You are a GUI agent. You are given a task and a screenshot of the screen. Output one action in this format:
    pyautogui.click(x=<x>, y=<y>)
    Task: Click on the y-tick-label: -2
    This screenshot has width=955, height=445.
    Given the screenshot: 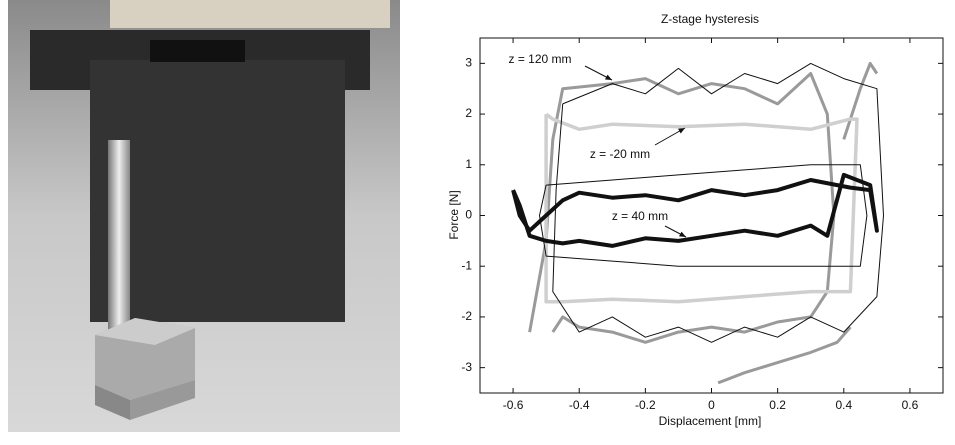 What is the action you would take?
    pyautogui.click(x=466, y=316)
    